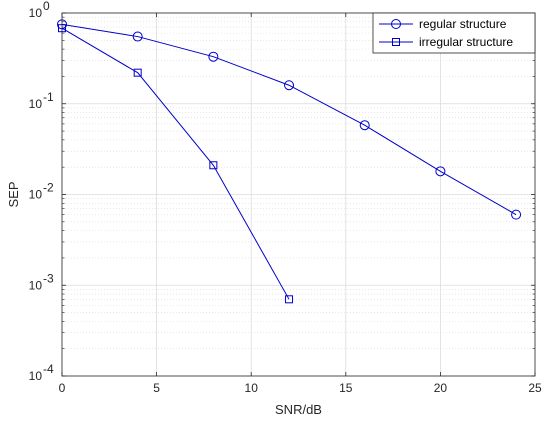 The image size is (550, 424). What do you see at coordinates (298, 409) in the screenshot?
I see `x-axis-title: SNR/dB` at bounding box center [298, 409].